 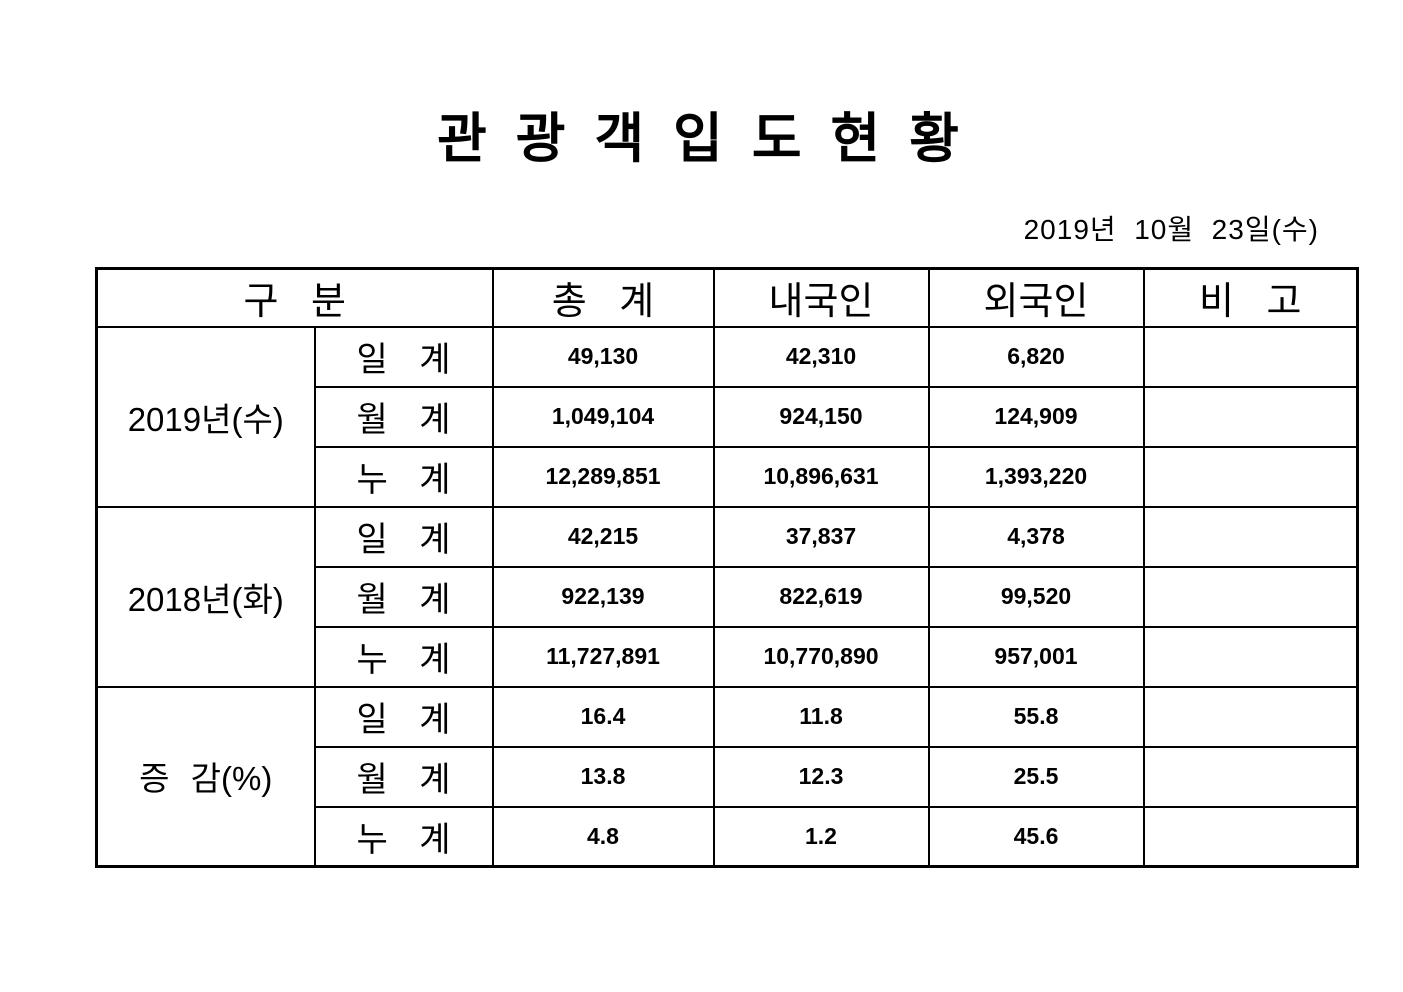 I want to click on table-row: 누 계 11,727,891 10,770,890 957,001, so click(x=728, y=656).